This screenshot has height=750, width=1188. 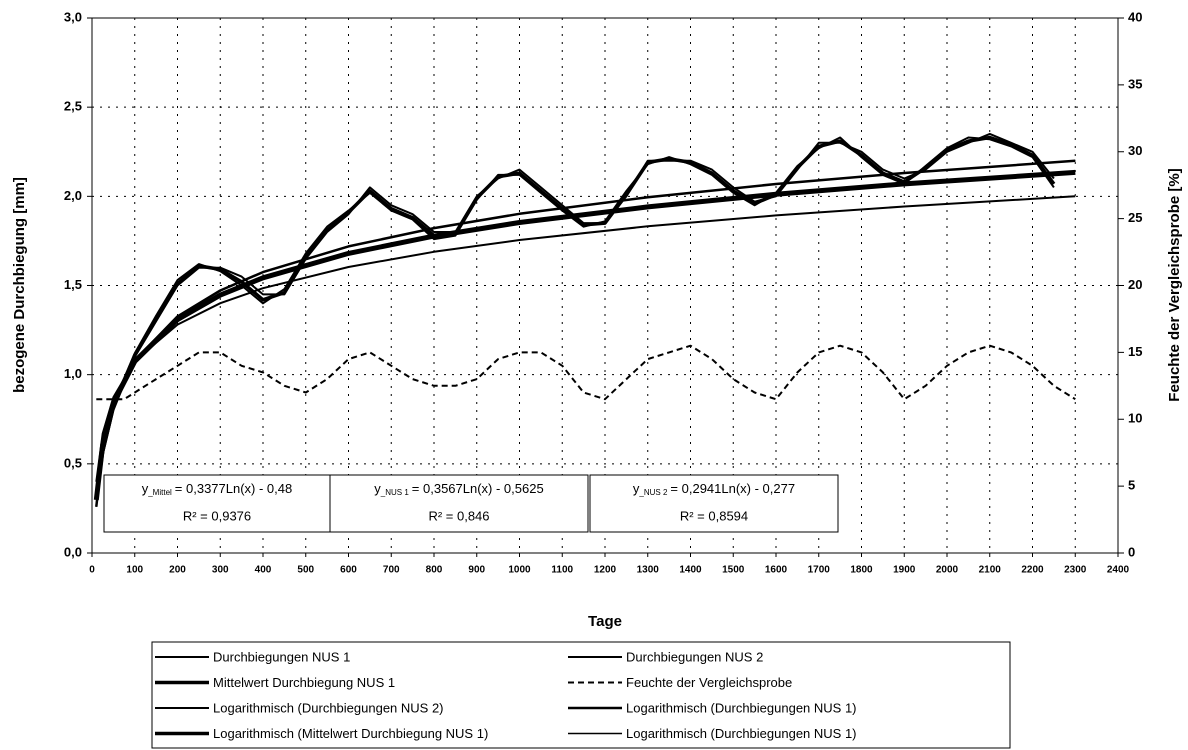 What do you see at coordinates (73, 373) in the screenshot?
I see `y-tick-label: 1,0` at bounding box center [73, 373].